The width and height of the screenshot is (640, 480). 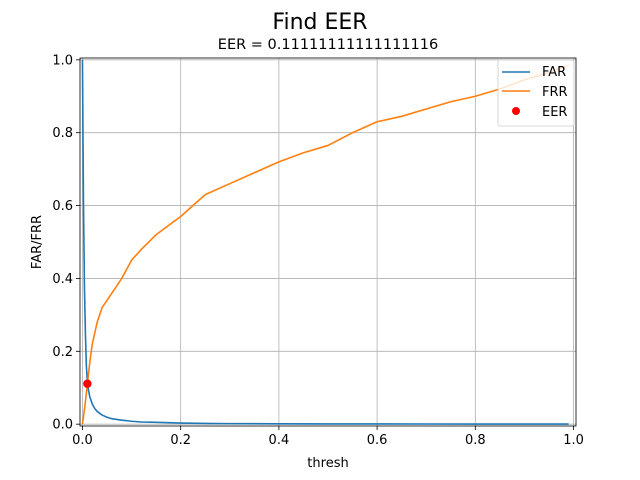 I want to click on legend-far-label: FAR, so click(x=554, y=72).